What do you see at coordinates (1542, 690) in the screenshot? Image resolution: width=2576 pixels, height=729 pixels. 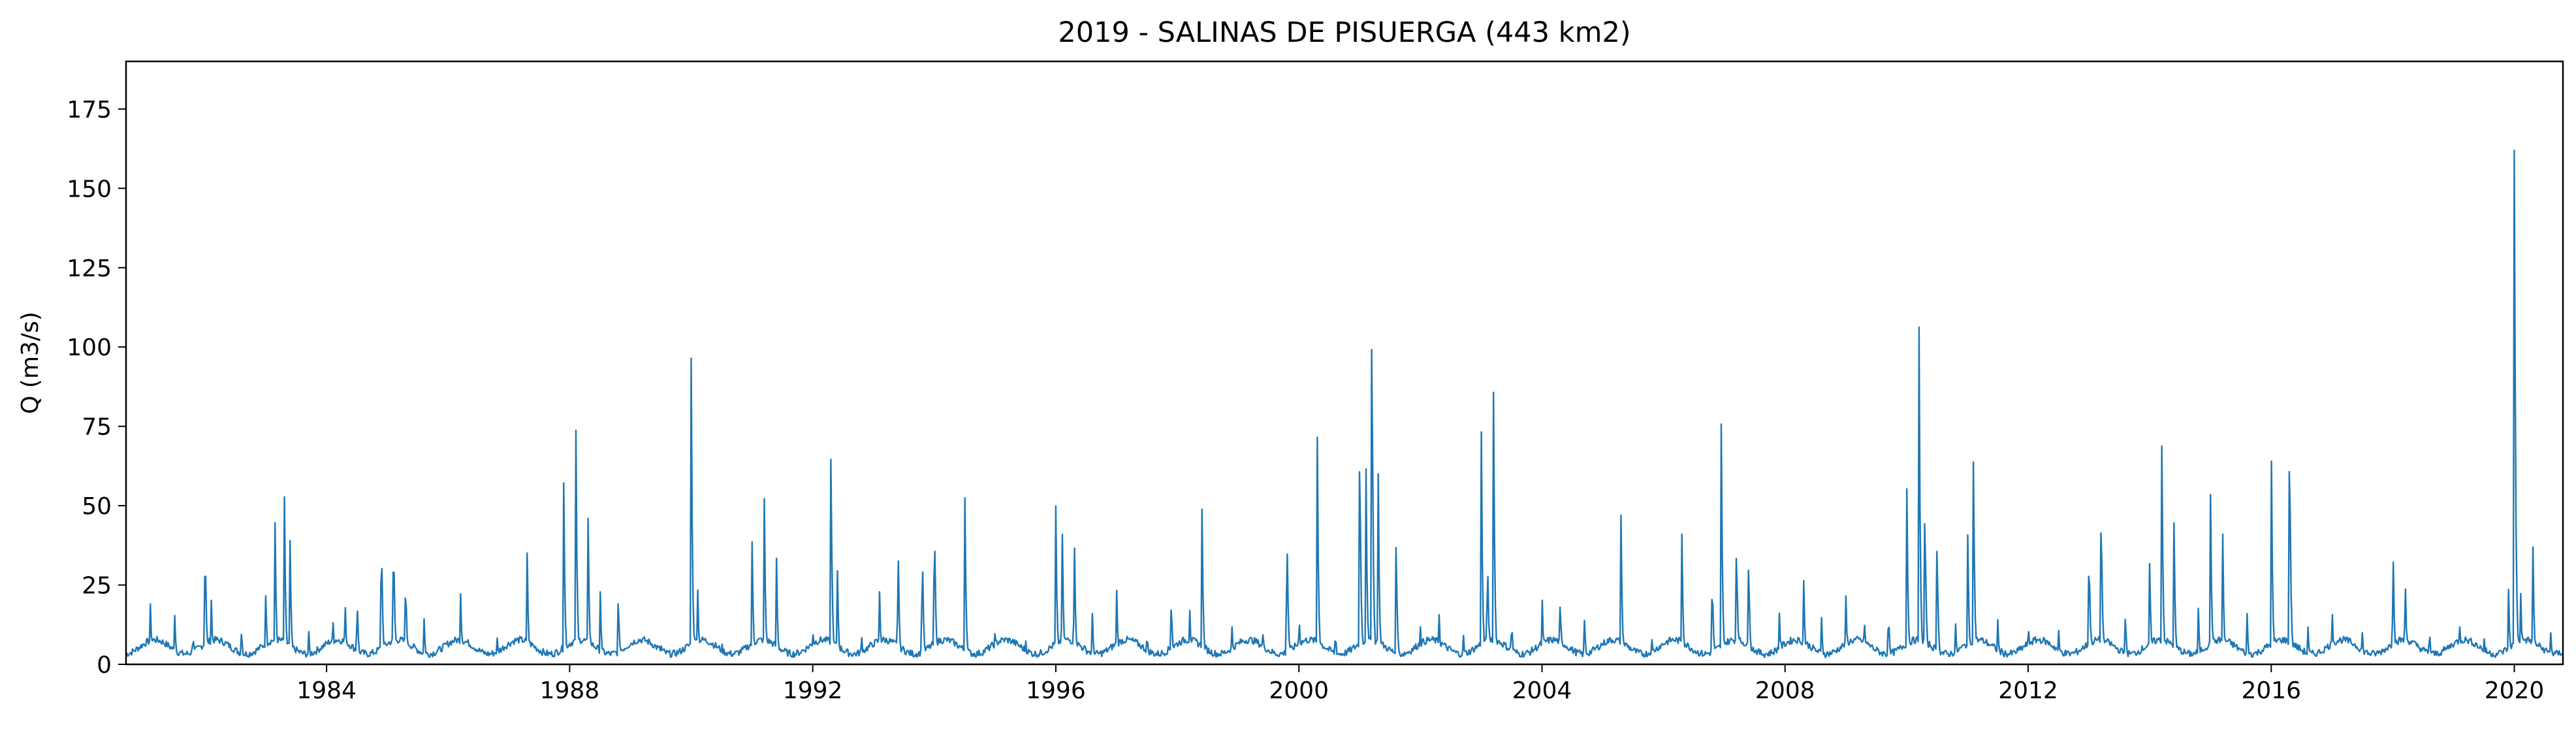 I see `x-tick-label: 2004` at bounding box center [1542, 690].